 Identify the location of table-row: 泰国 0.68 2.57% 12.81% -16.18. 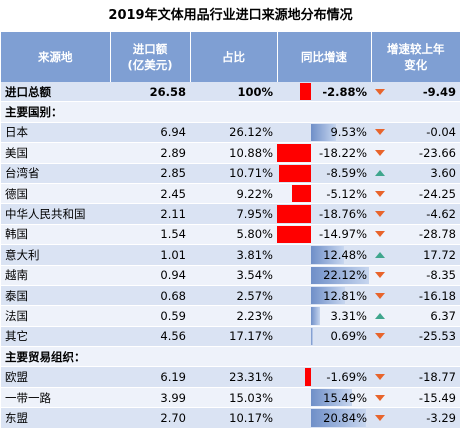
(230, 296).